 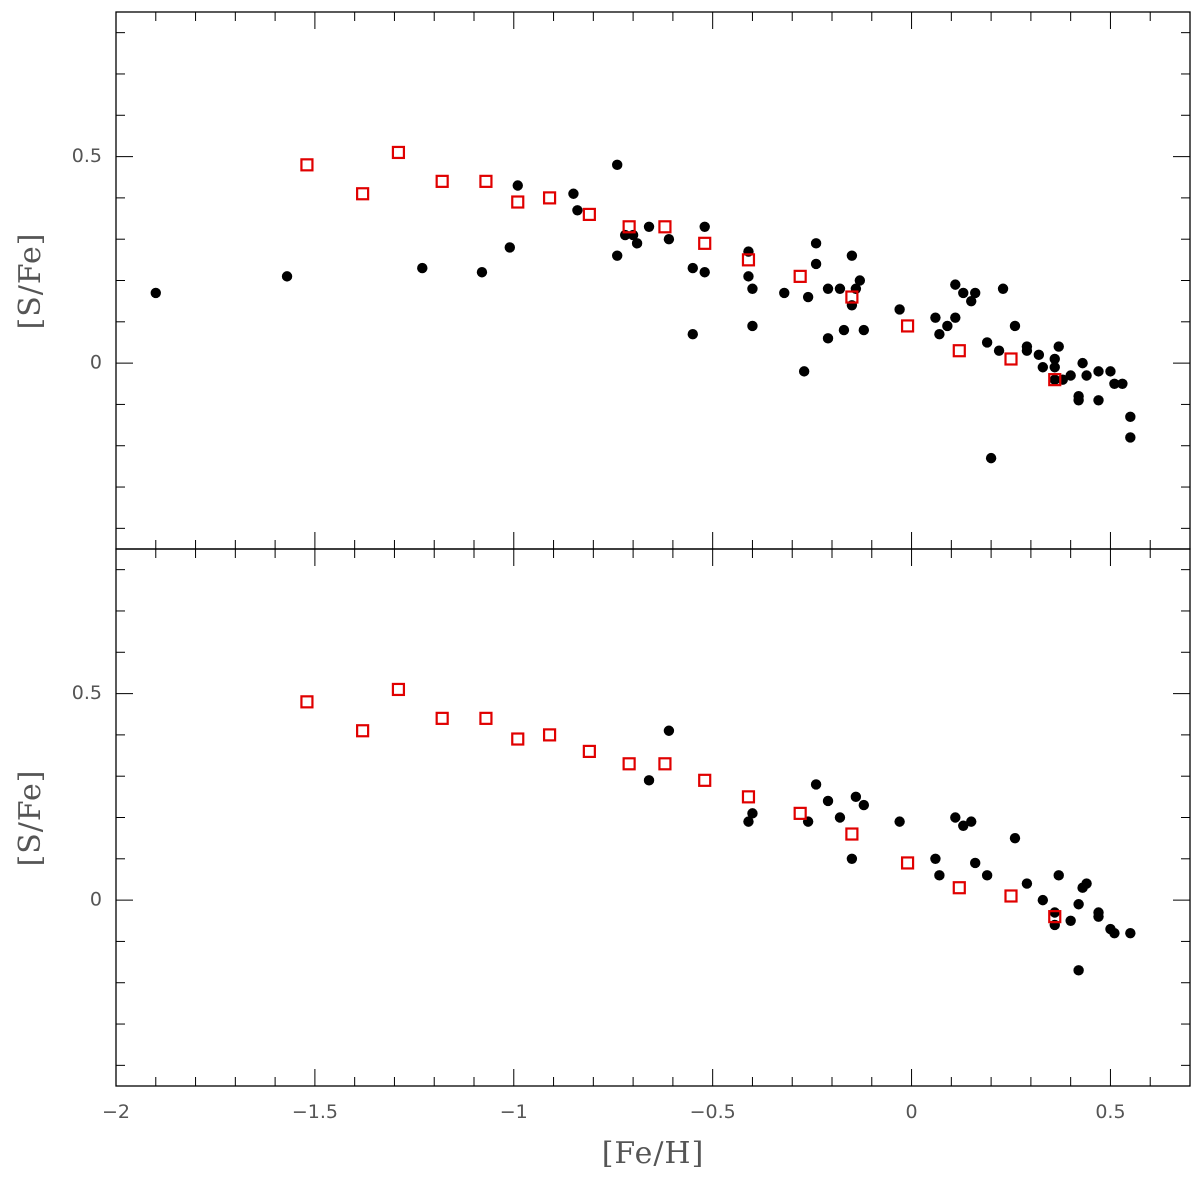 What do you see at coordinates (514, 1112) in the screenshot?
I see `x-tick-label: −1` at bounding box center [514, 1112].